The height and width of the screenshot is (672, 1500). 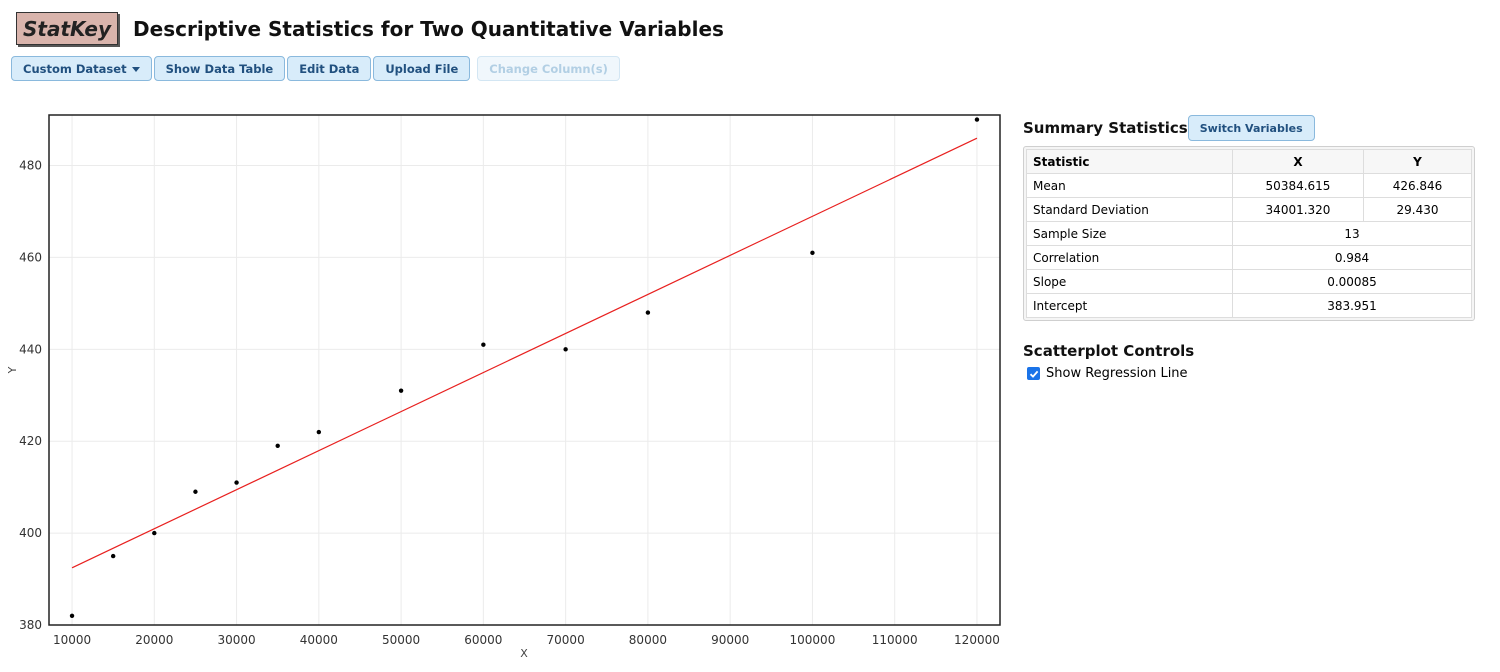 What do you see at coordinates (236, 640) in the screenshot?
I see `x-tick-label: 30000` at bounding box center [236, 640].